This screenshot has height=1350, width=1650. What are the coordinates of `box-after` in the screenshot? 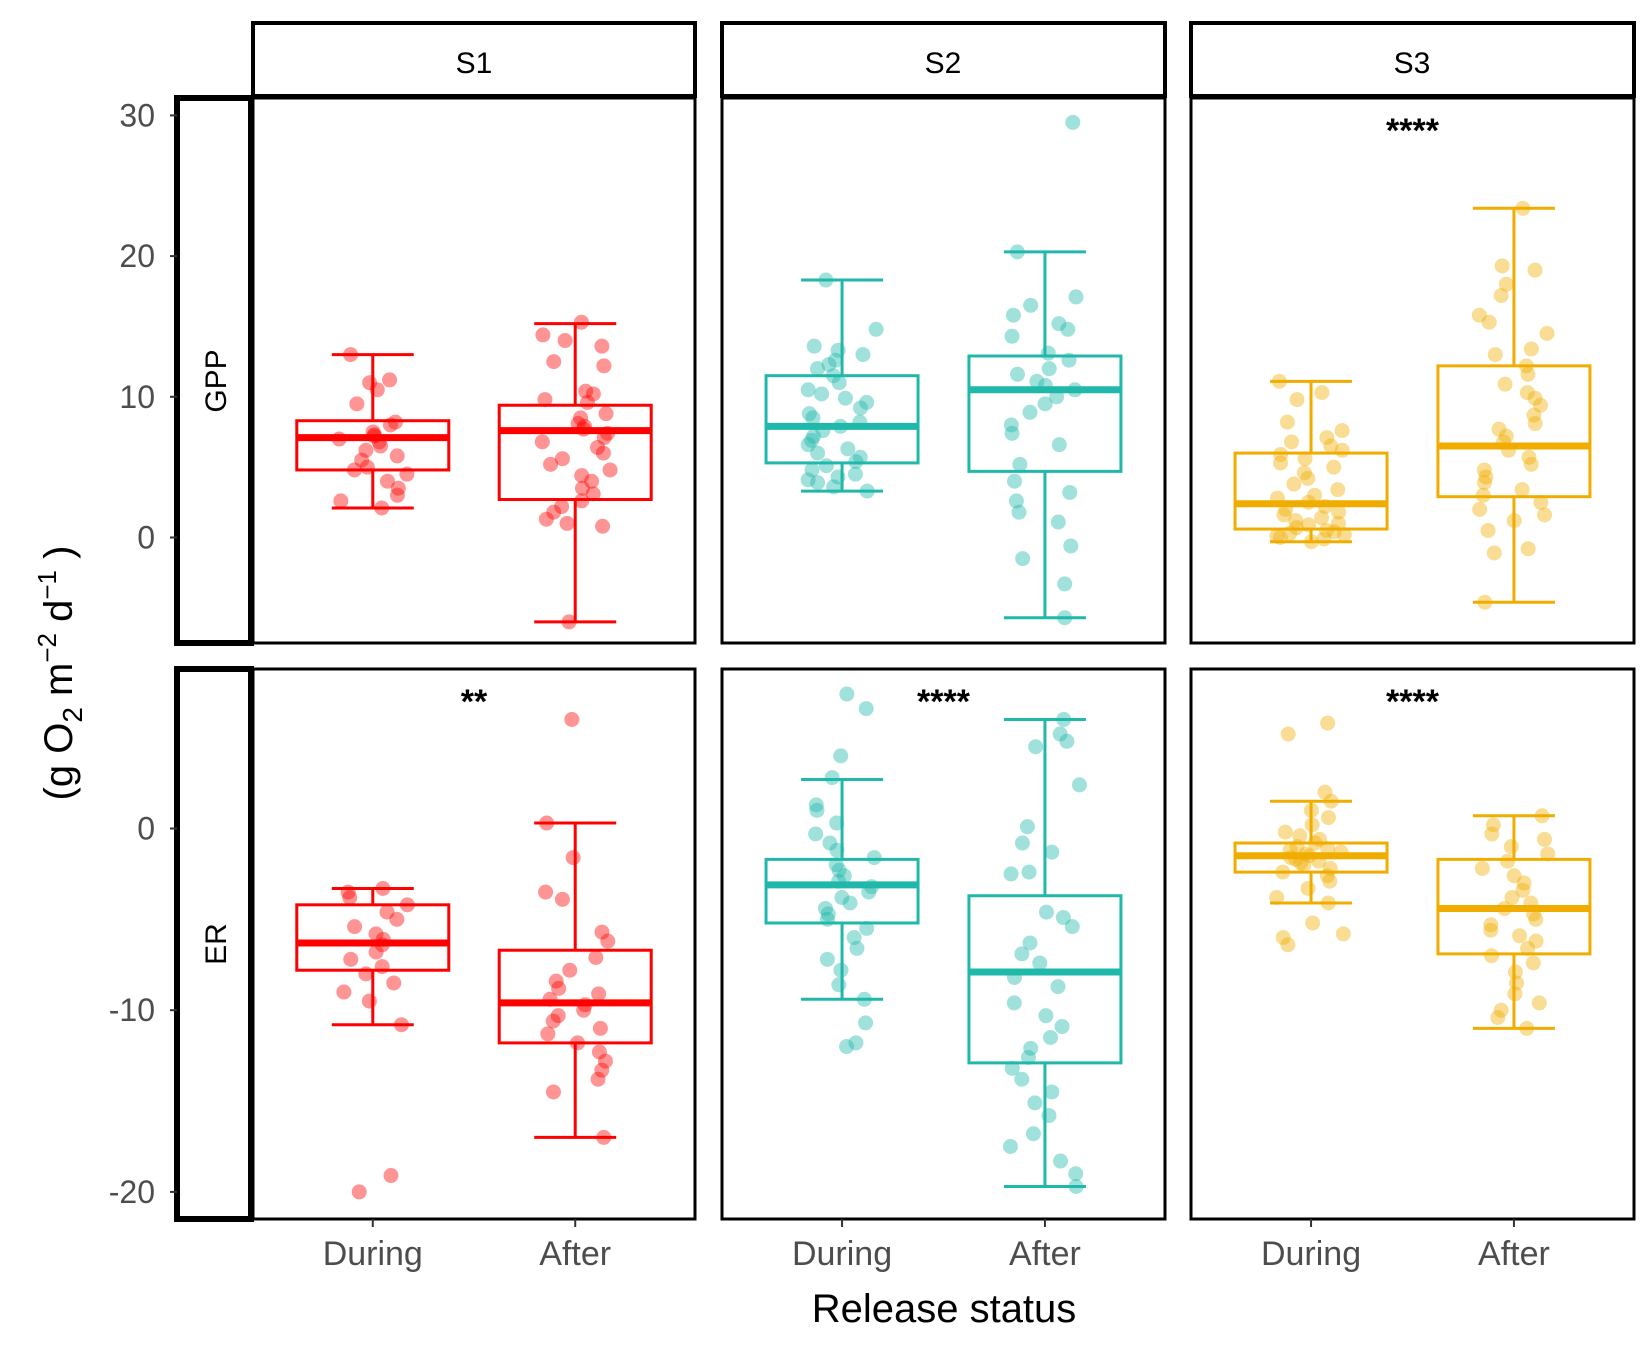 It's located at (1045, 952).